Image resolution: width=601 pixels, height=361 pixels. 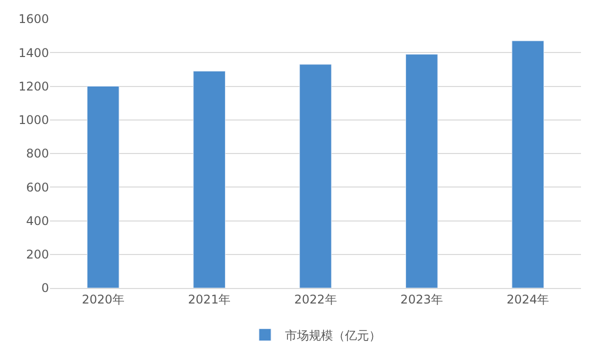 I want to click on y-tick-label: 200, so click(x=37, y=255).